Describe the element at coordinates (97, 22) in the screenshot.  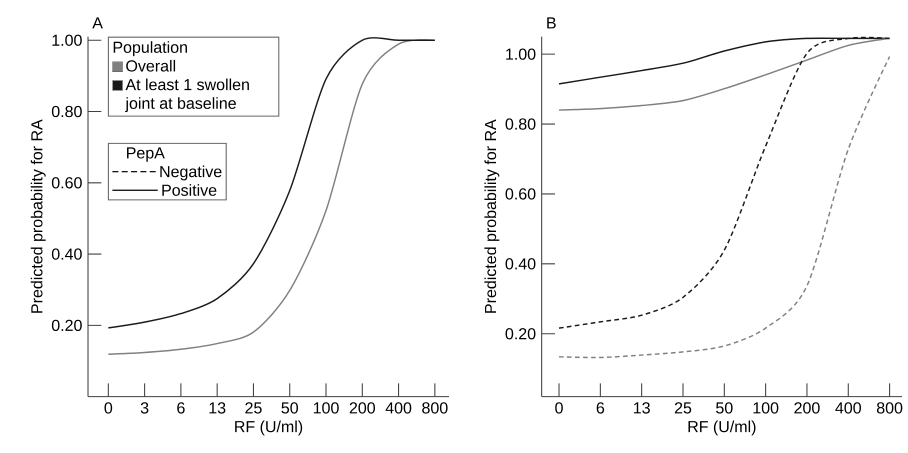
I see `chart-title: A` at that location.